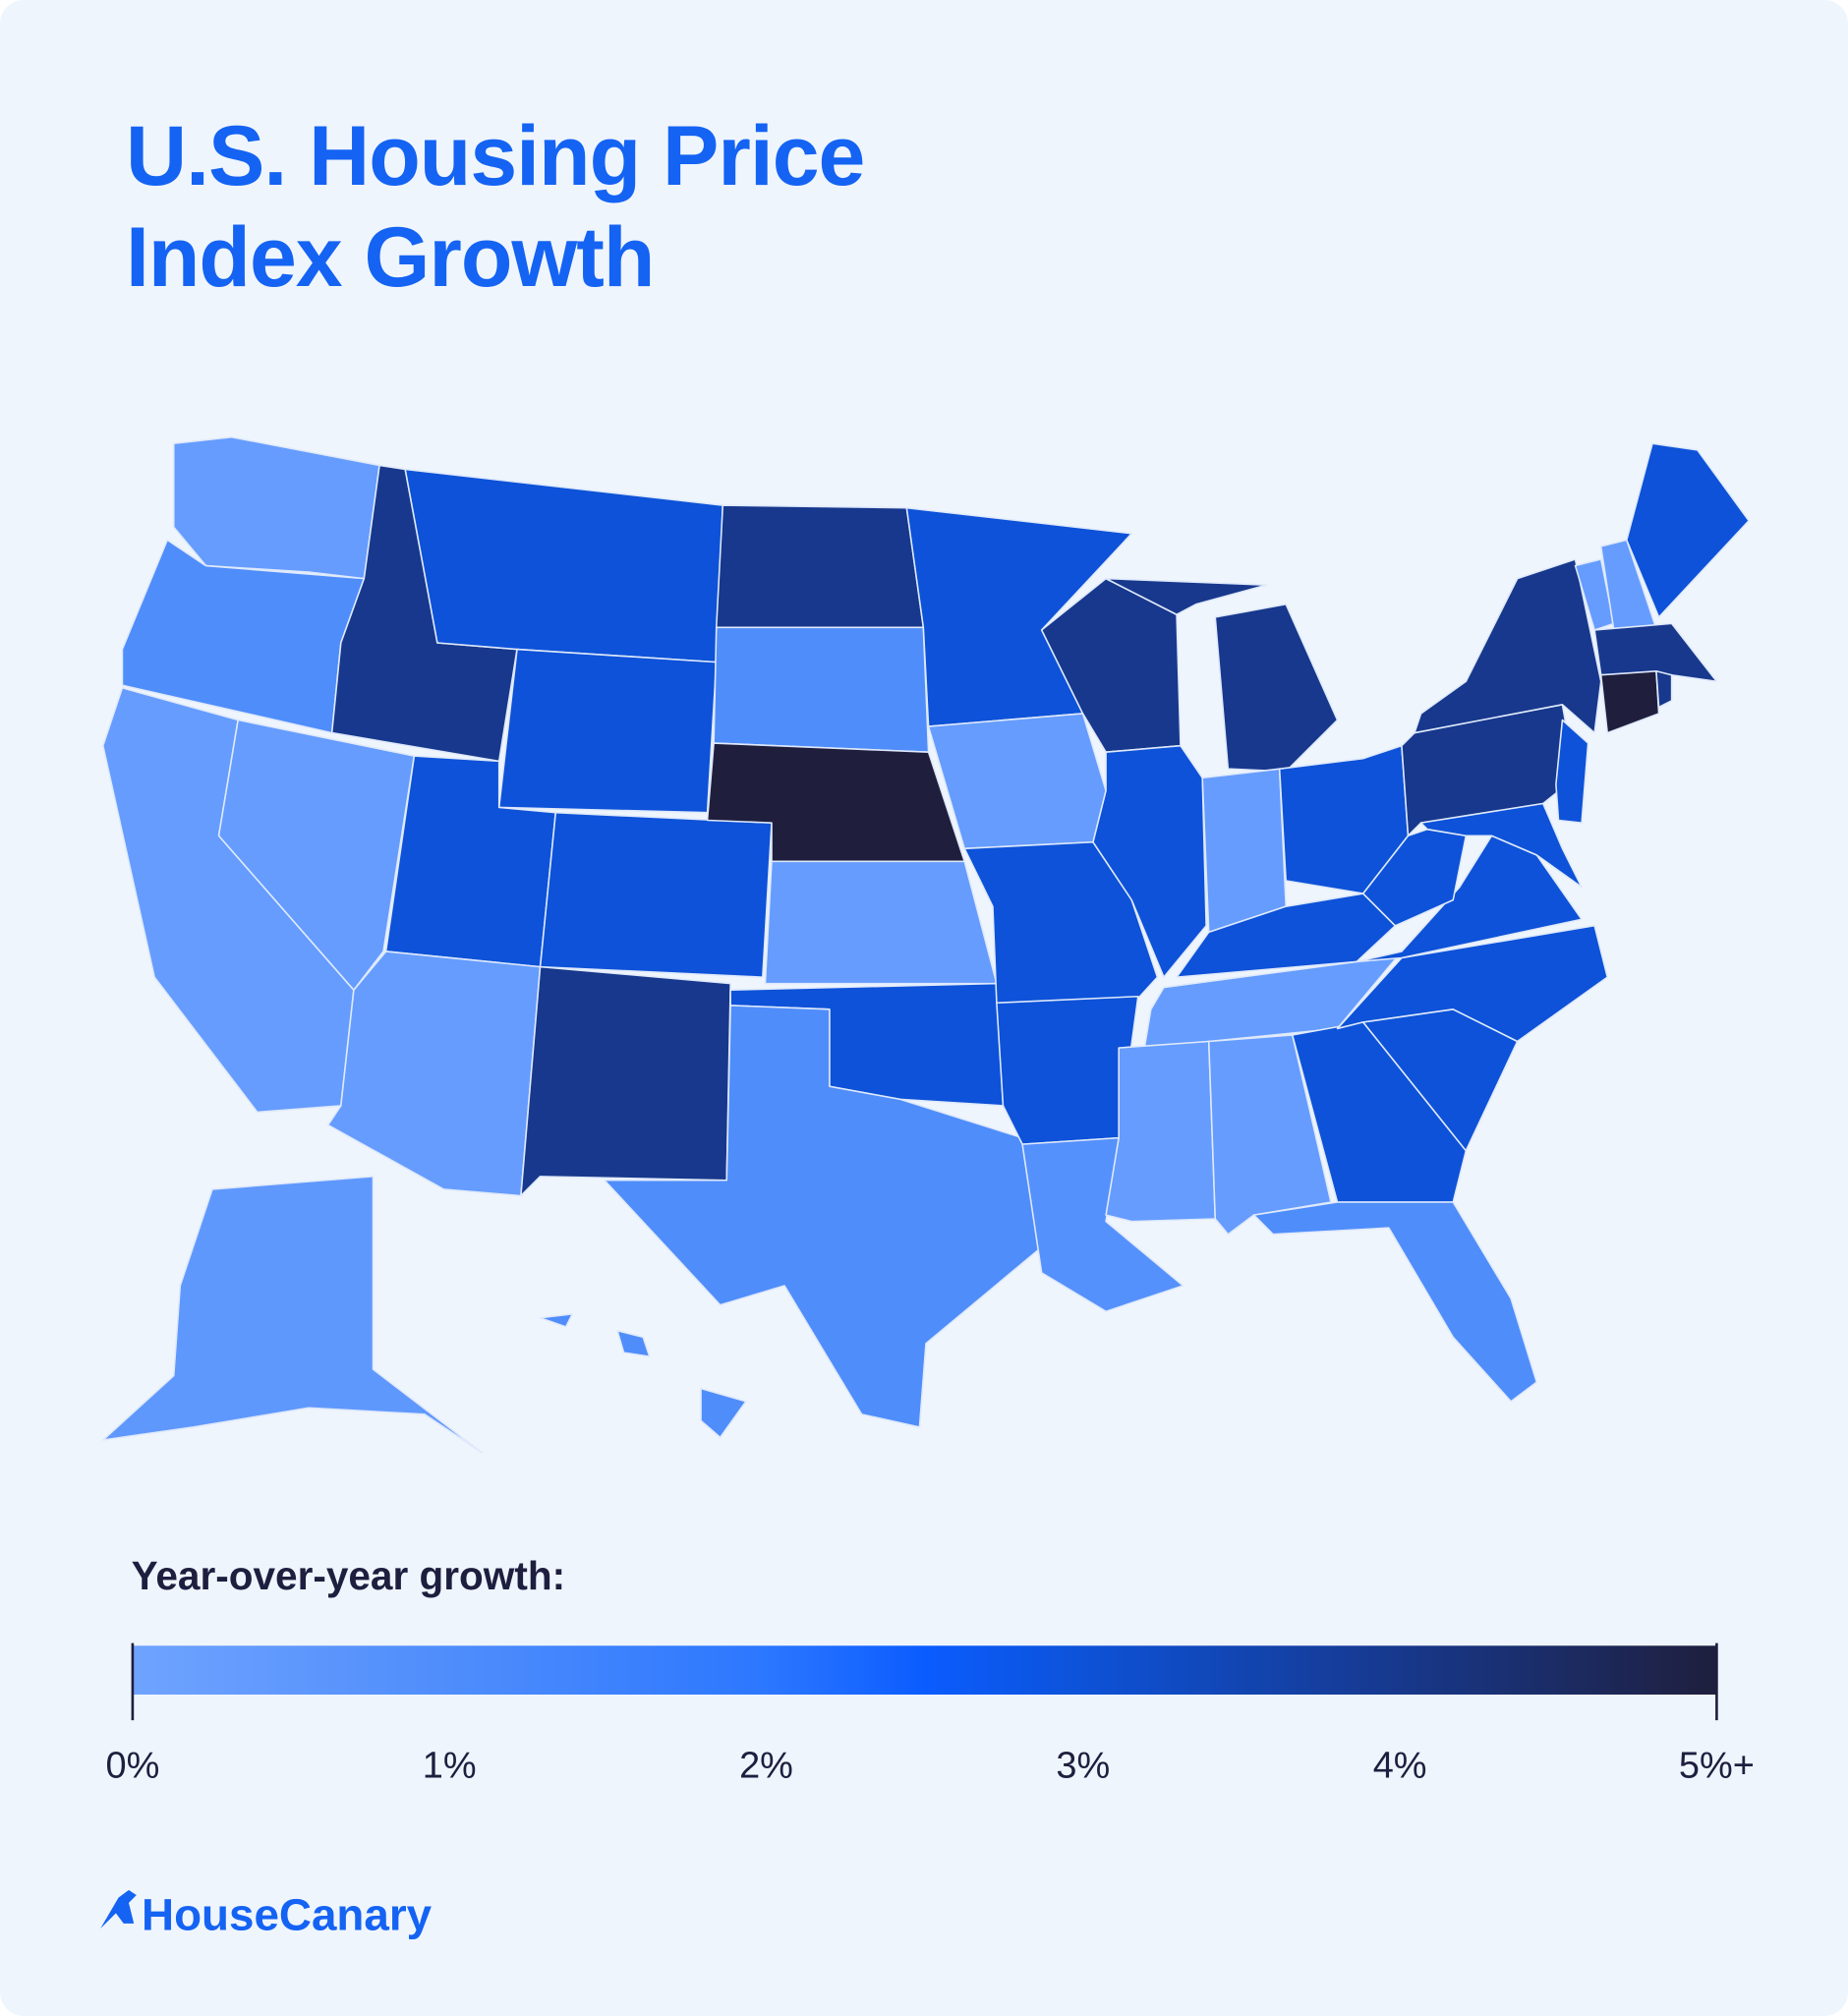 The width and height of the screenshot is (1848, 2016). Describe the element at coordinates (930, 1714) in the screenshot. I see `legend: 0% 1% 2% 3% 4% 5%+` at that location.